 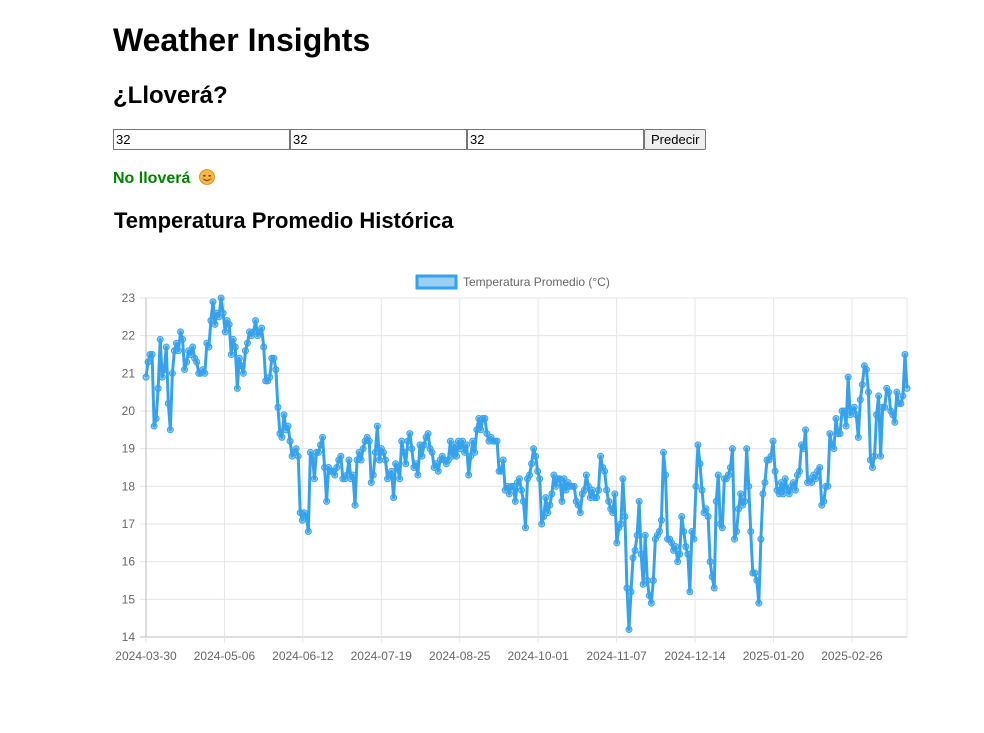 What do you see at coordinates (536, 282) in the screenshot?
I see `legend-label: Temperatura Promedio (°C)` at bounding box center [536, 282].